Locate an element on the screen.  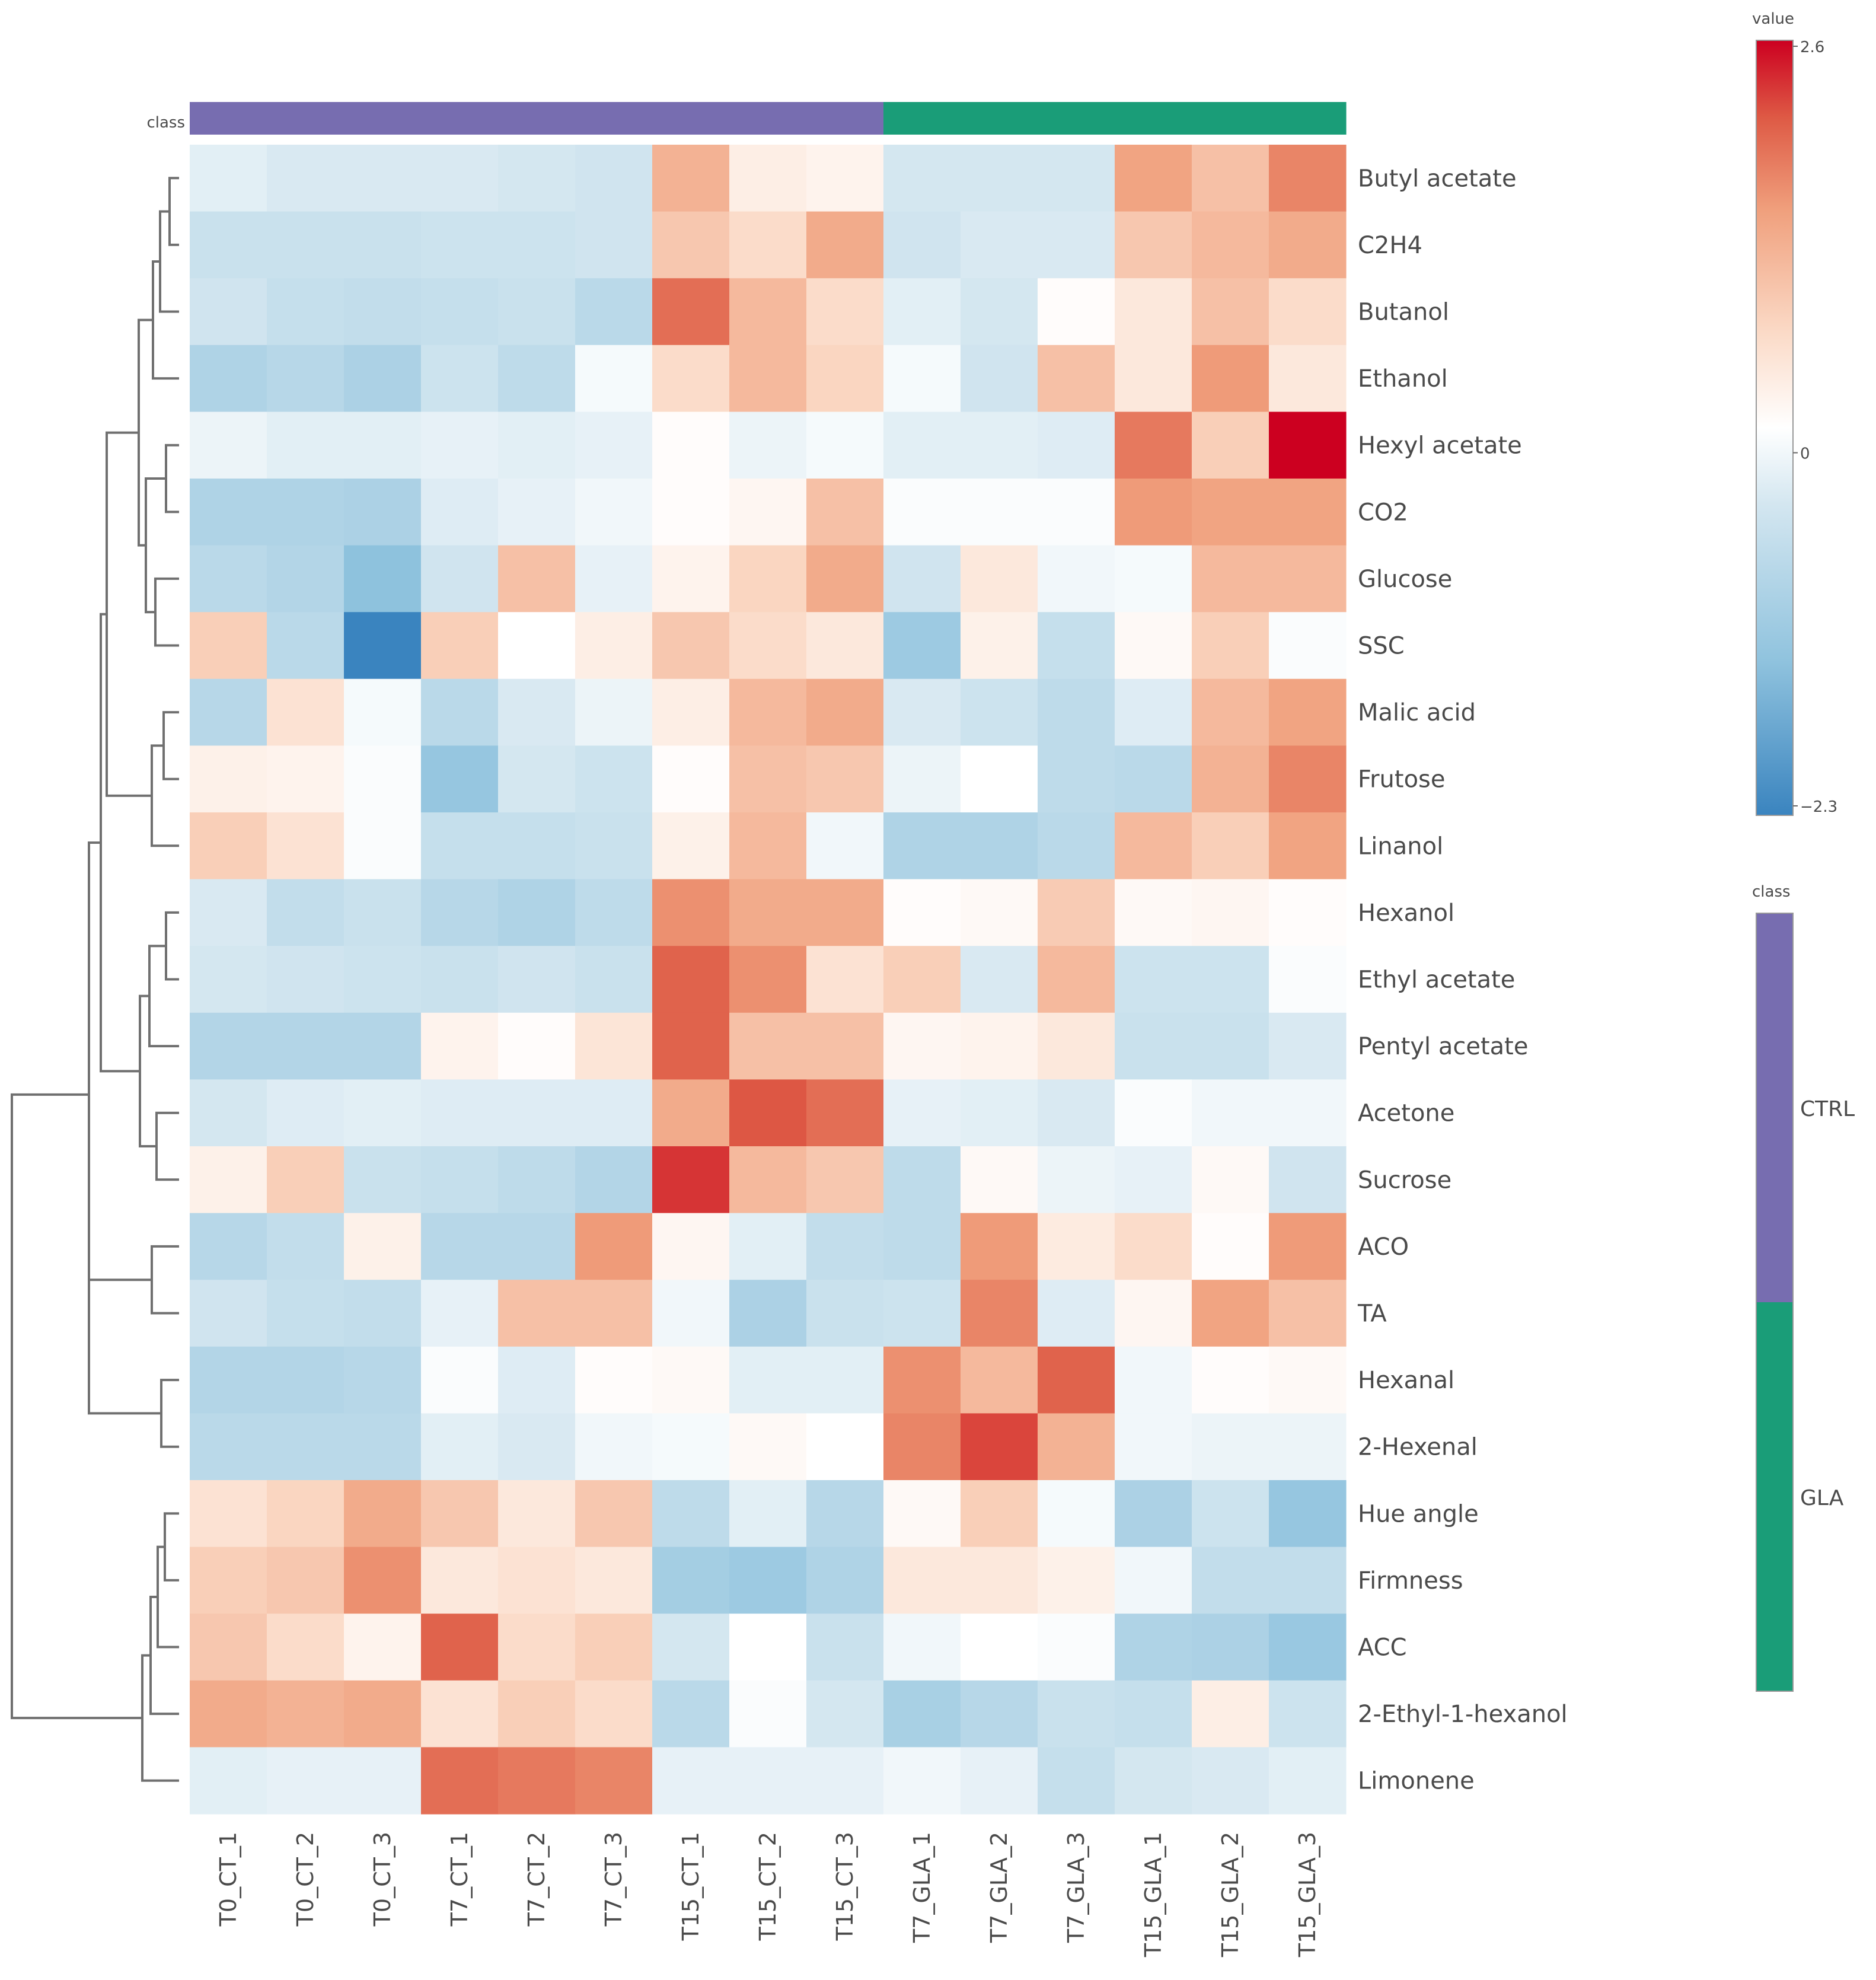
class-bar-segment-gla is located at coordinates (922, 118).